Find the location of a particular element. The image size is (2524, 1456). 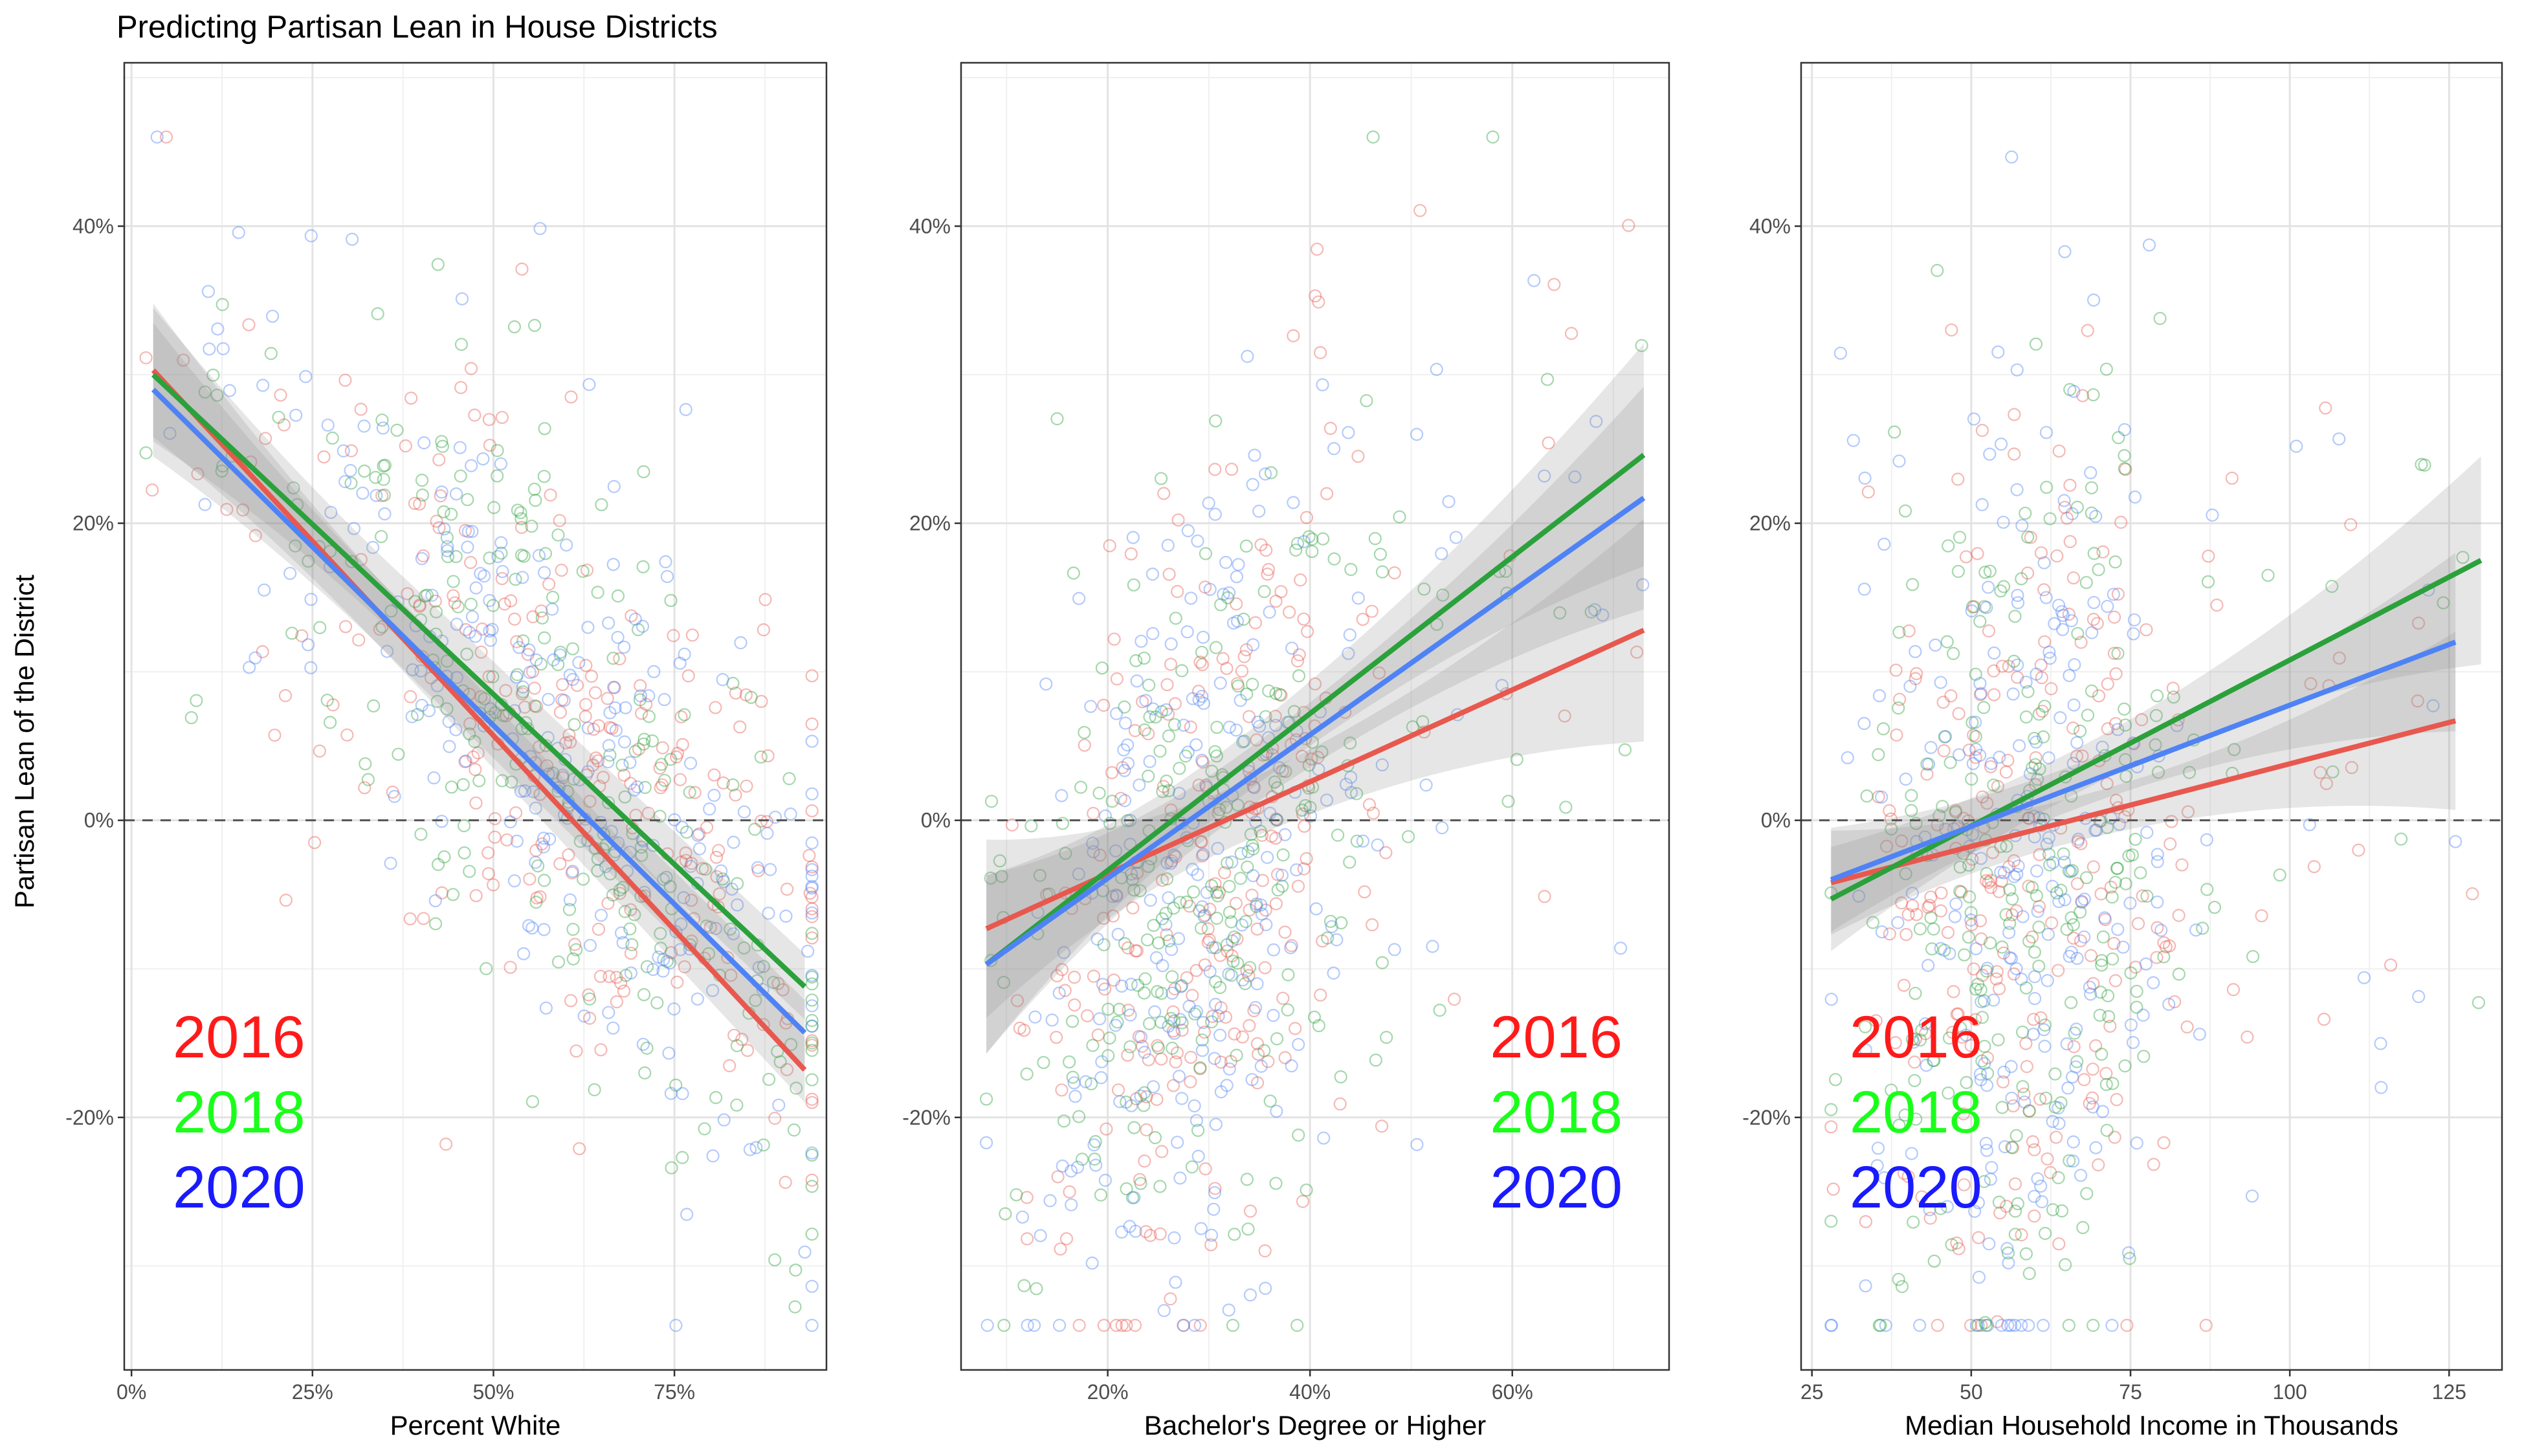

confidence-band-2018 is located at coordinates (479, 663).